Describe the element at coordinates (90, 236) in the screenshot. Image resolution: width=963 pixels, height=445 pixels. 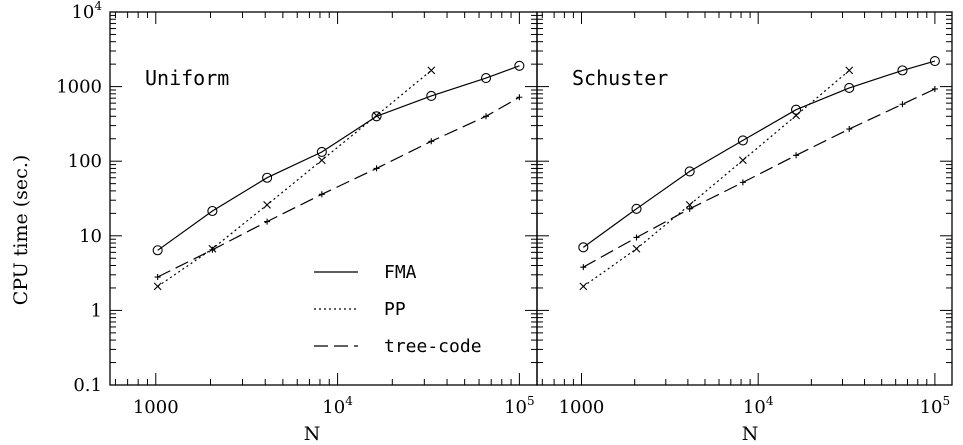
I see `y-tick-label: 10` at that location.